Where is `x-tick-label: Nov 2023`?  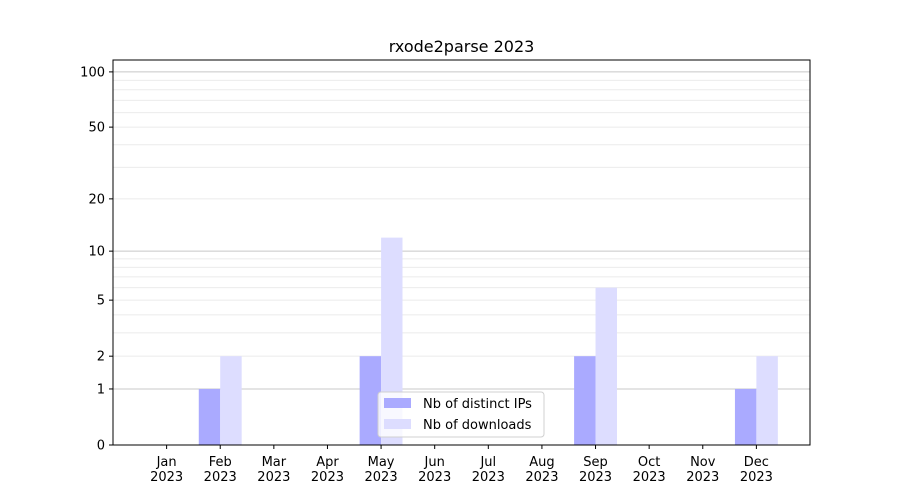
x-tick-label: Nov 2023 is located at coordinates (702, 470).